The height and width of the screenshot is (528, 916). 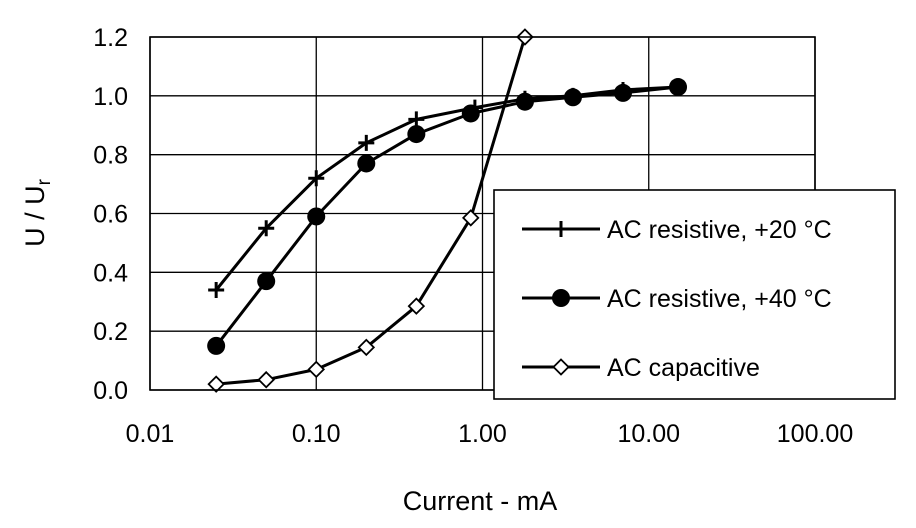 What do you see at coordinates (648, 434) in the screenshot?
I see `x-tick-label: 10.00` at bounding box center [648, 434].